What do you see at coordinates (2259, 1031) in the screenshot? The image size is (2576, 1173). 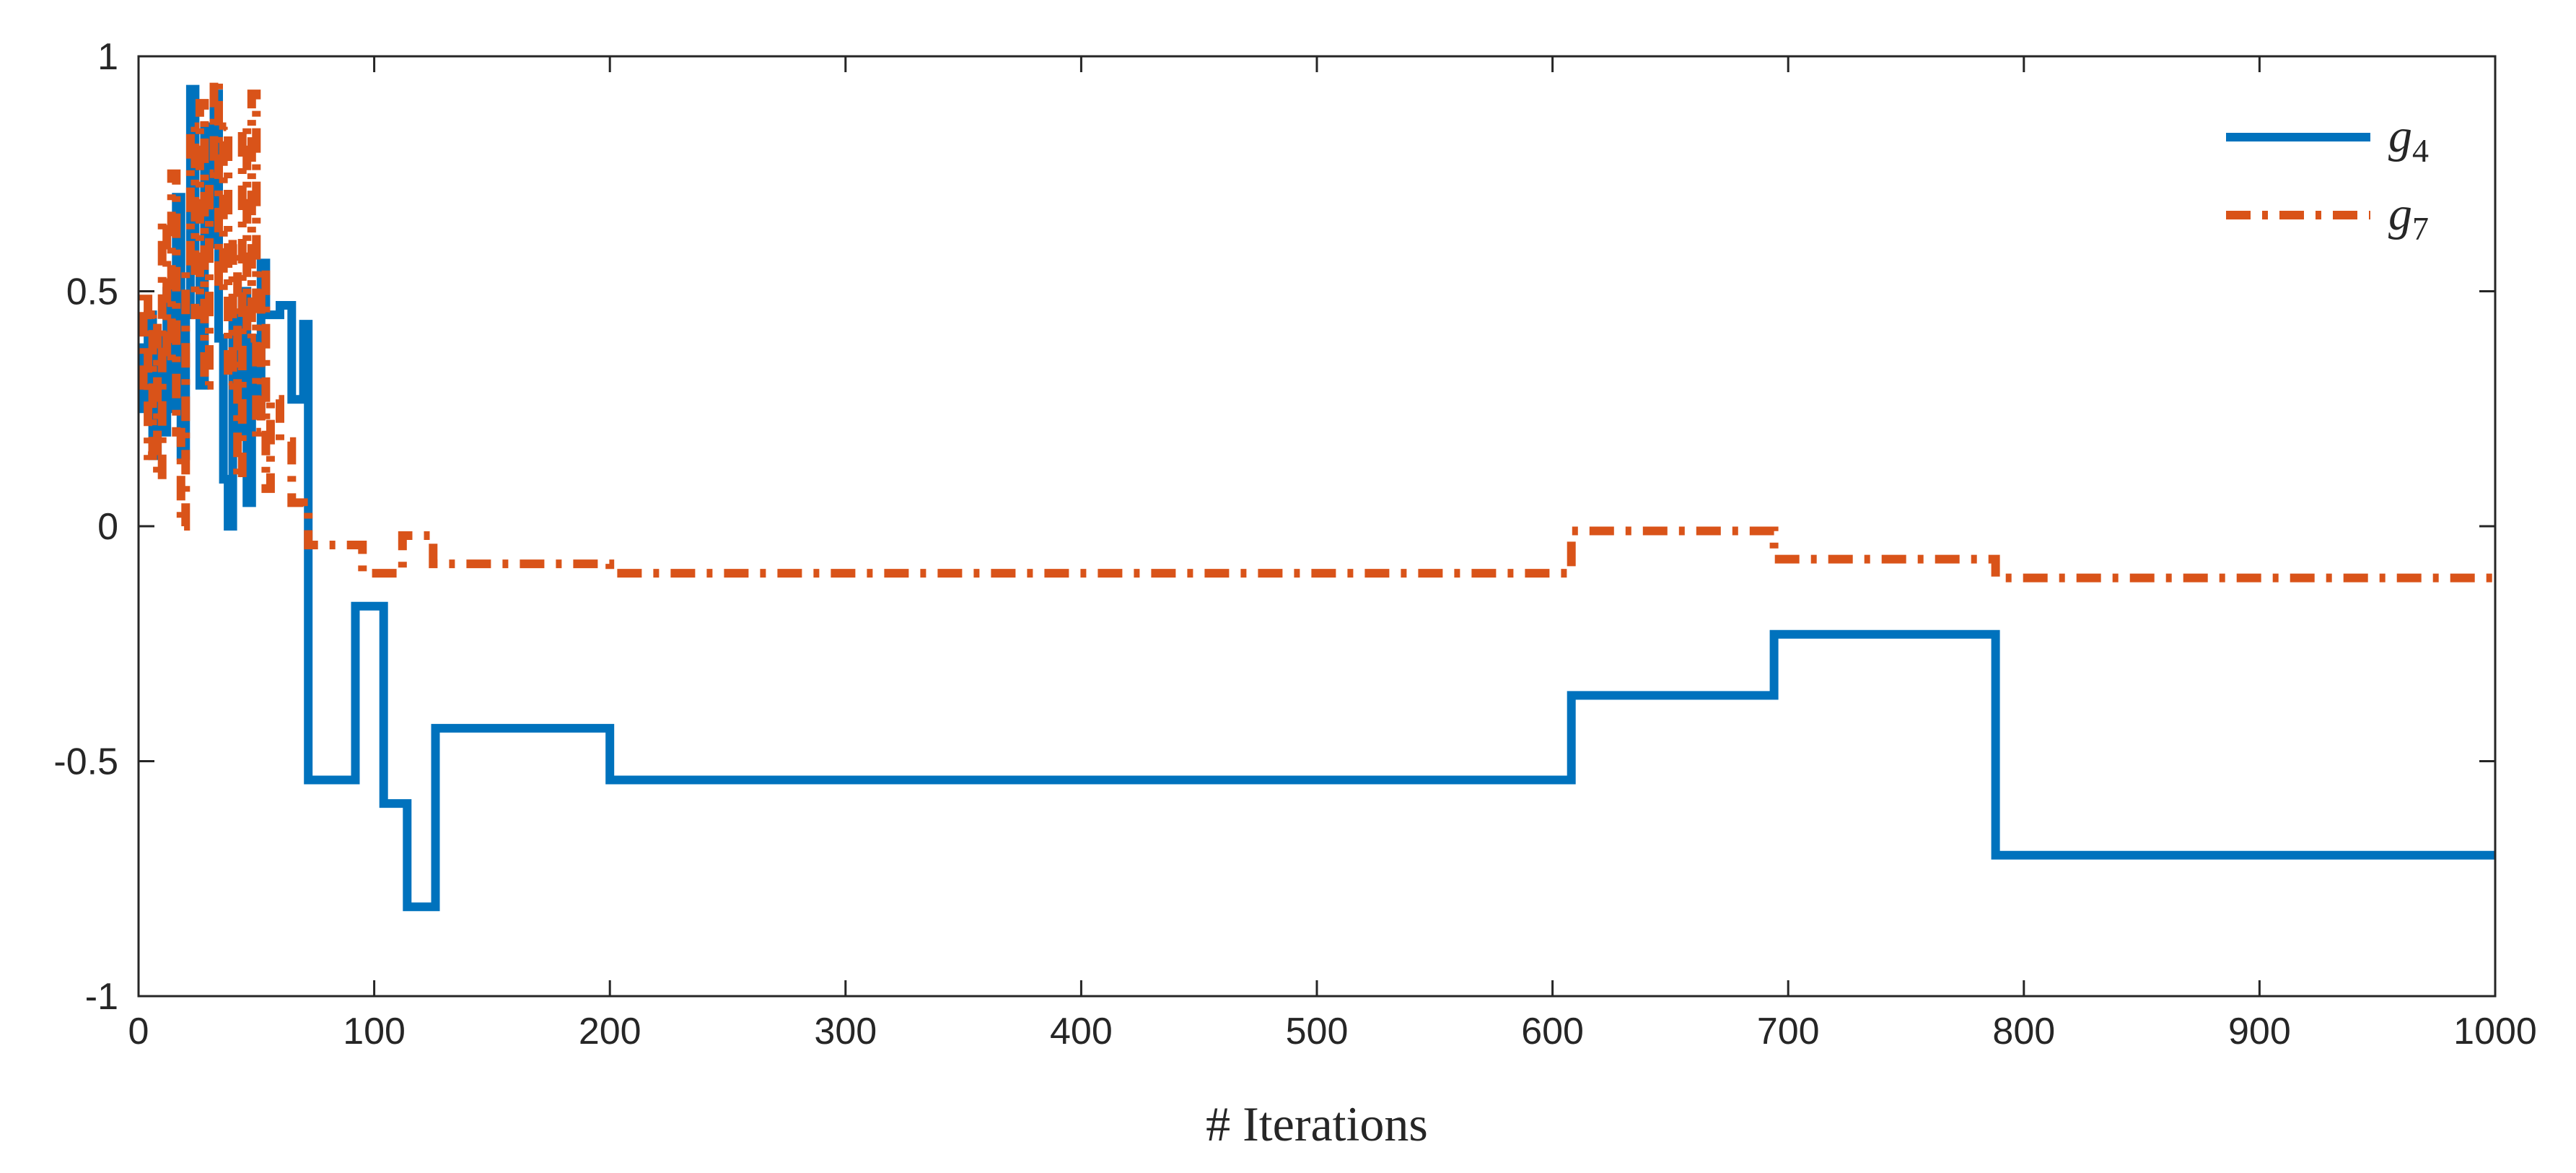 I see `x-tick-label: 900` at bounding box center [2259, 1031].